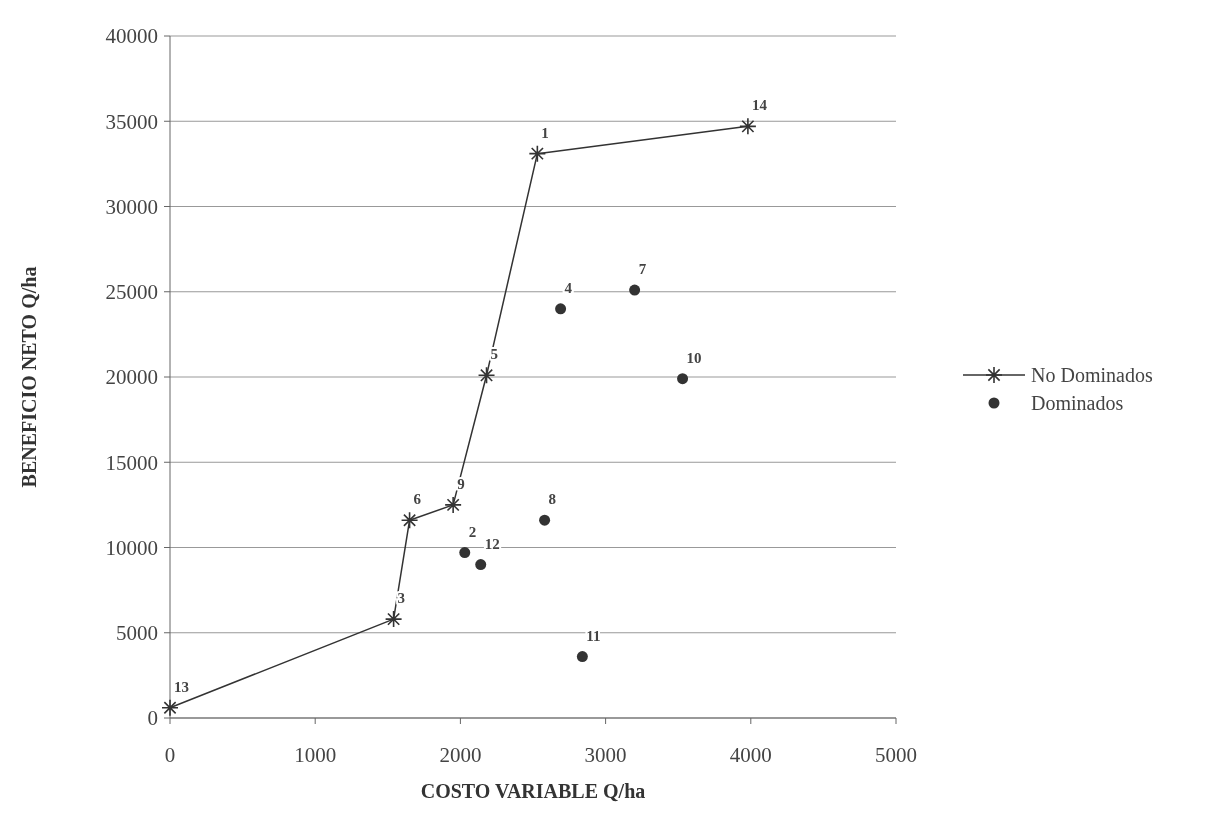  What do you see at coordinates (181, 686) in the screenshot?
I see `annotation: 13` at bounding box center [181, 686].